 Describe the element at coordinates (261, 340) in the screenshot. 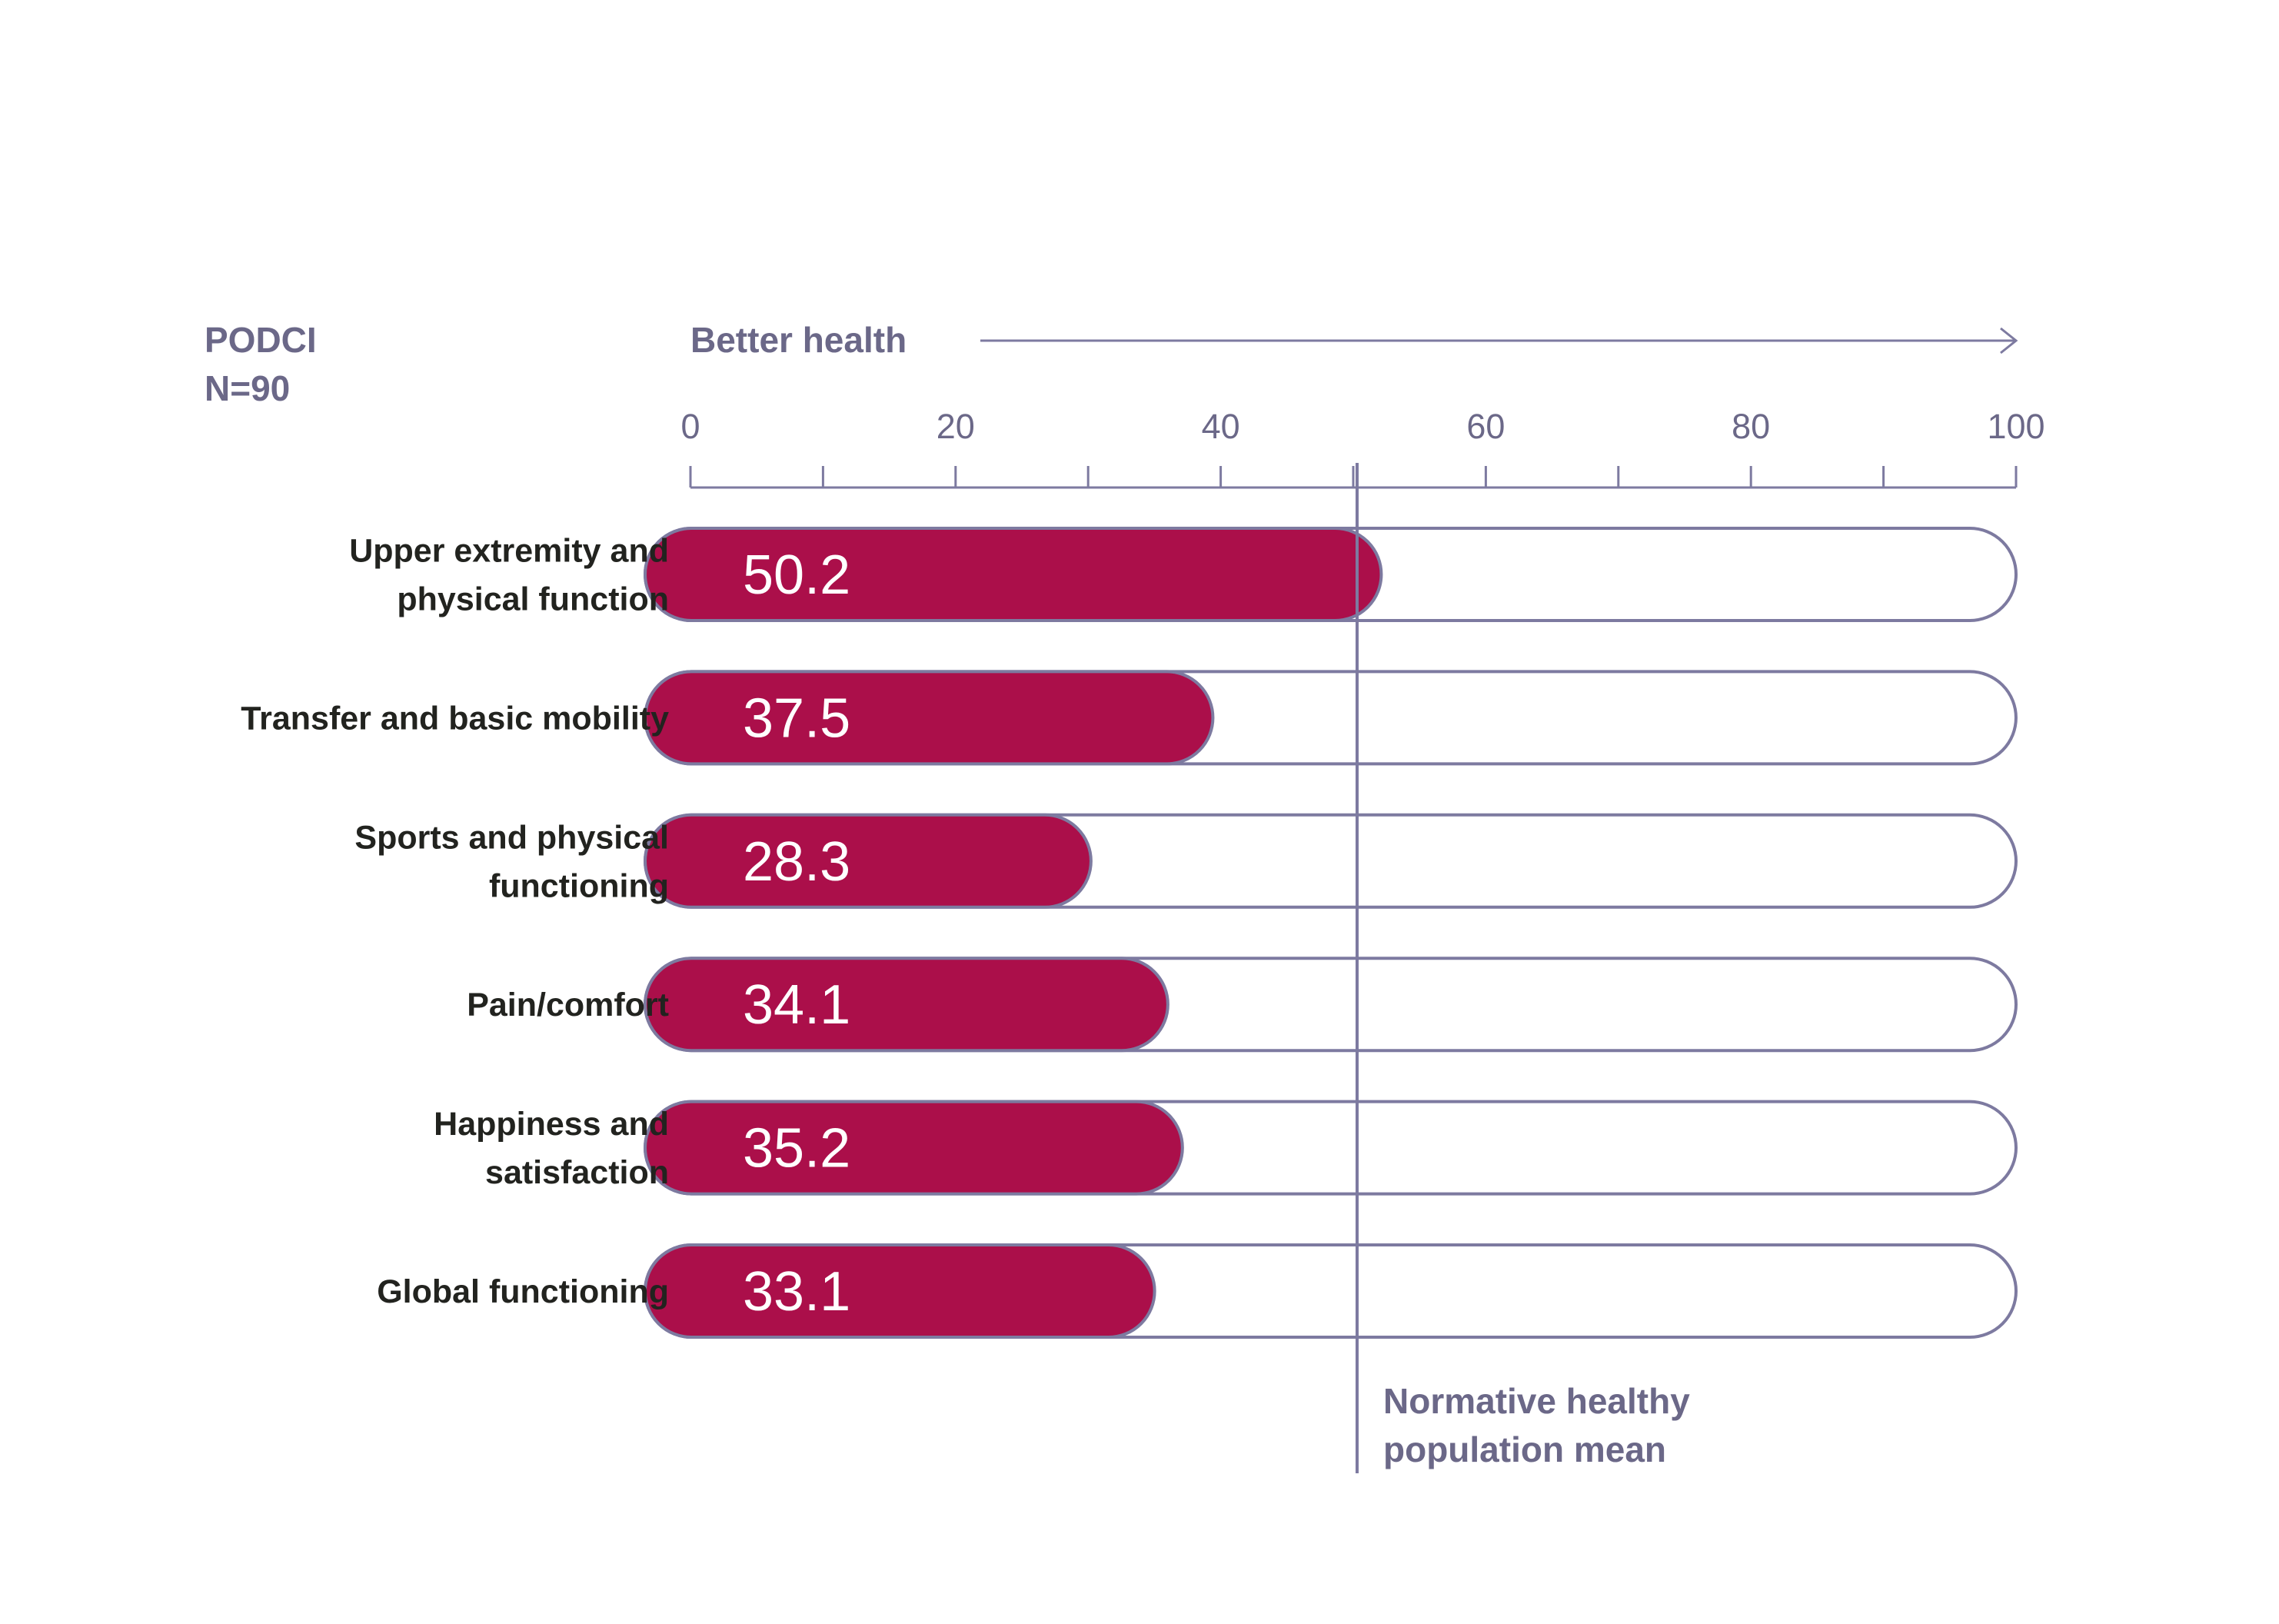

I see `dataset-label-line-1: PODCI` at that location.